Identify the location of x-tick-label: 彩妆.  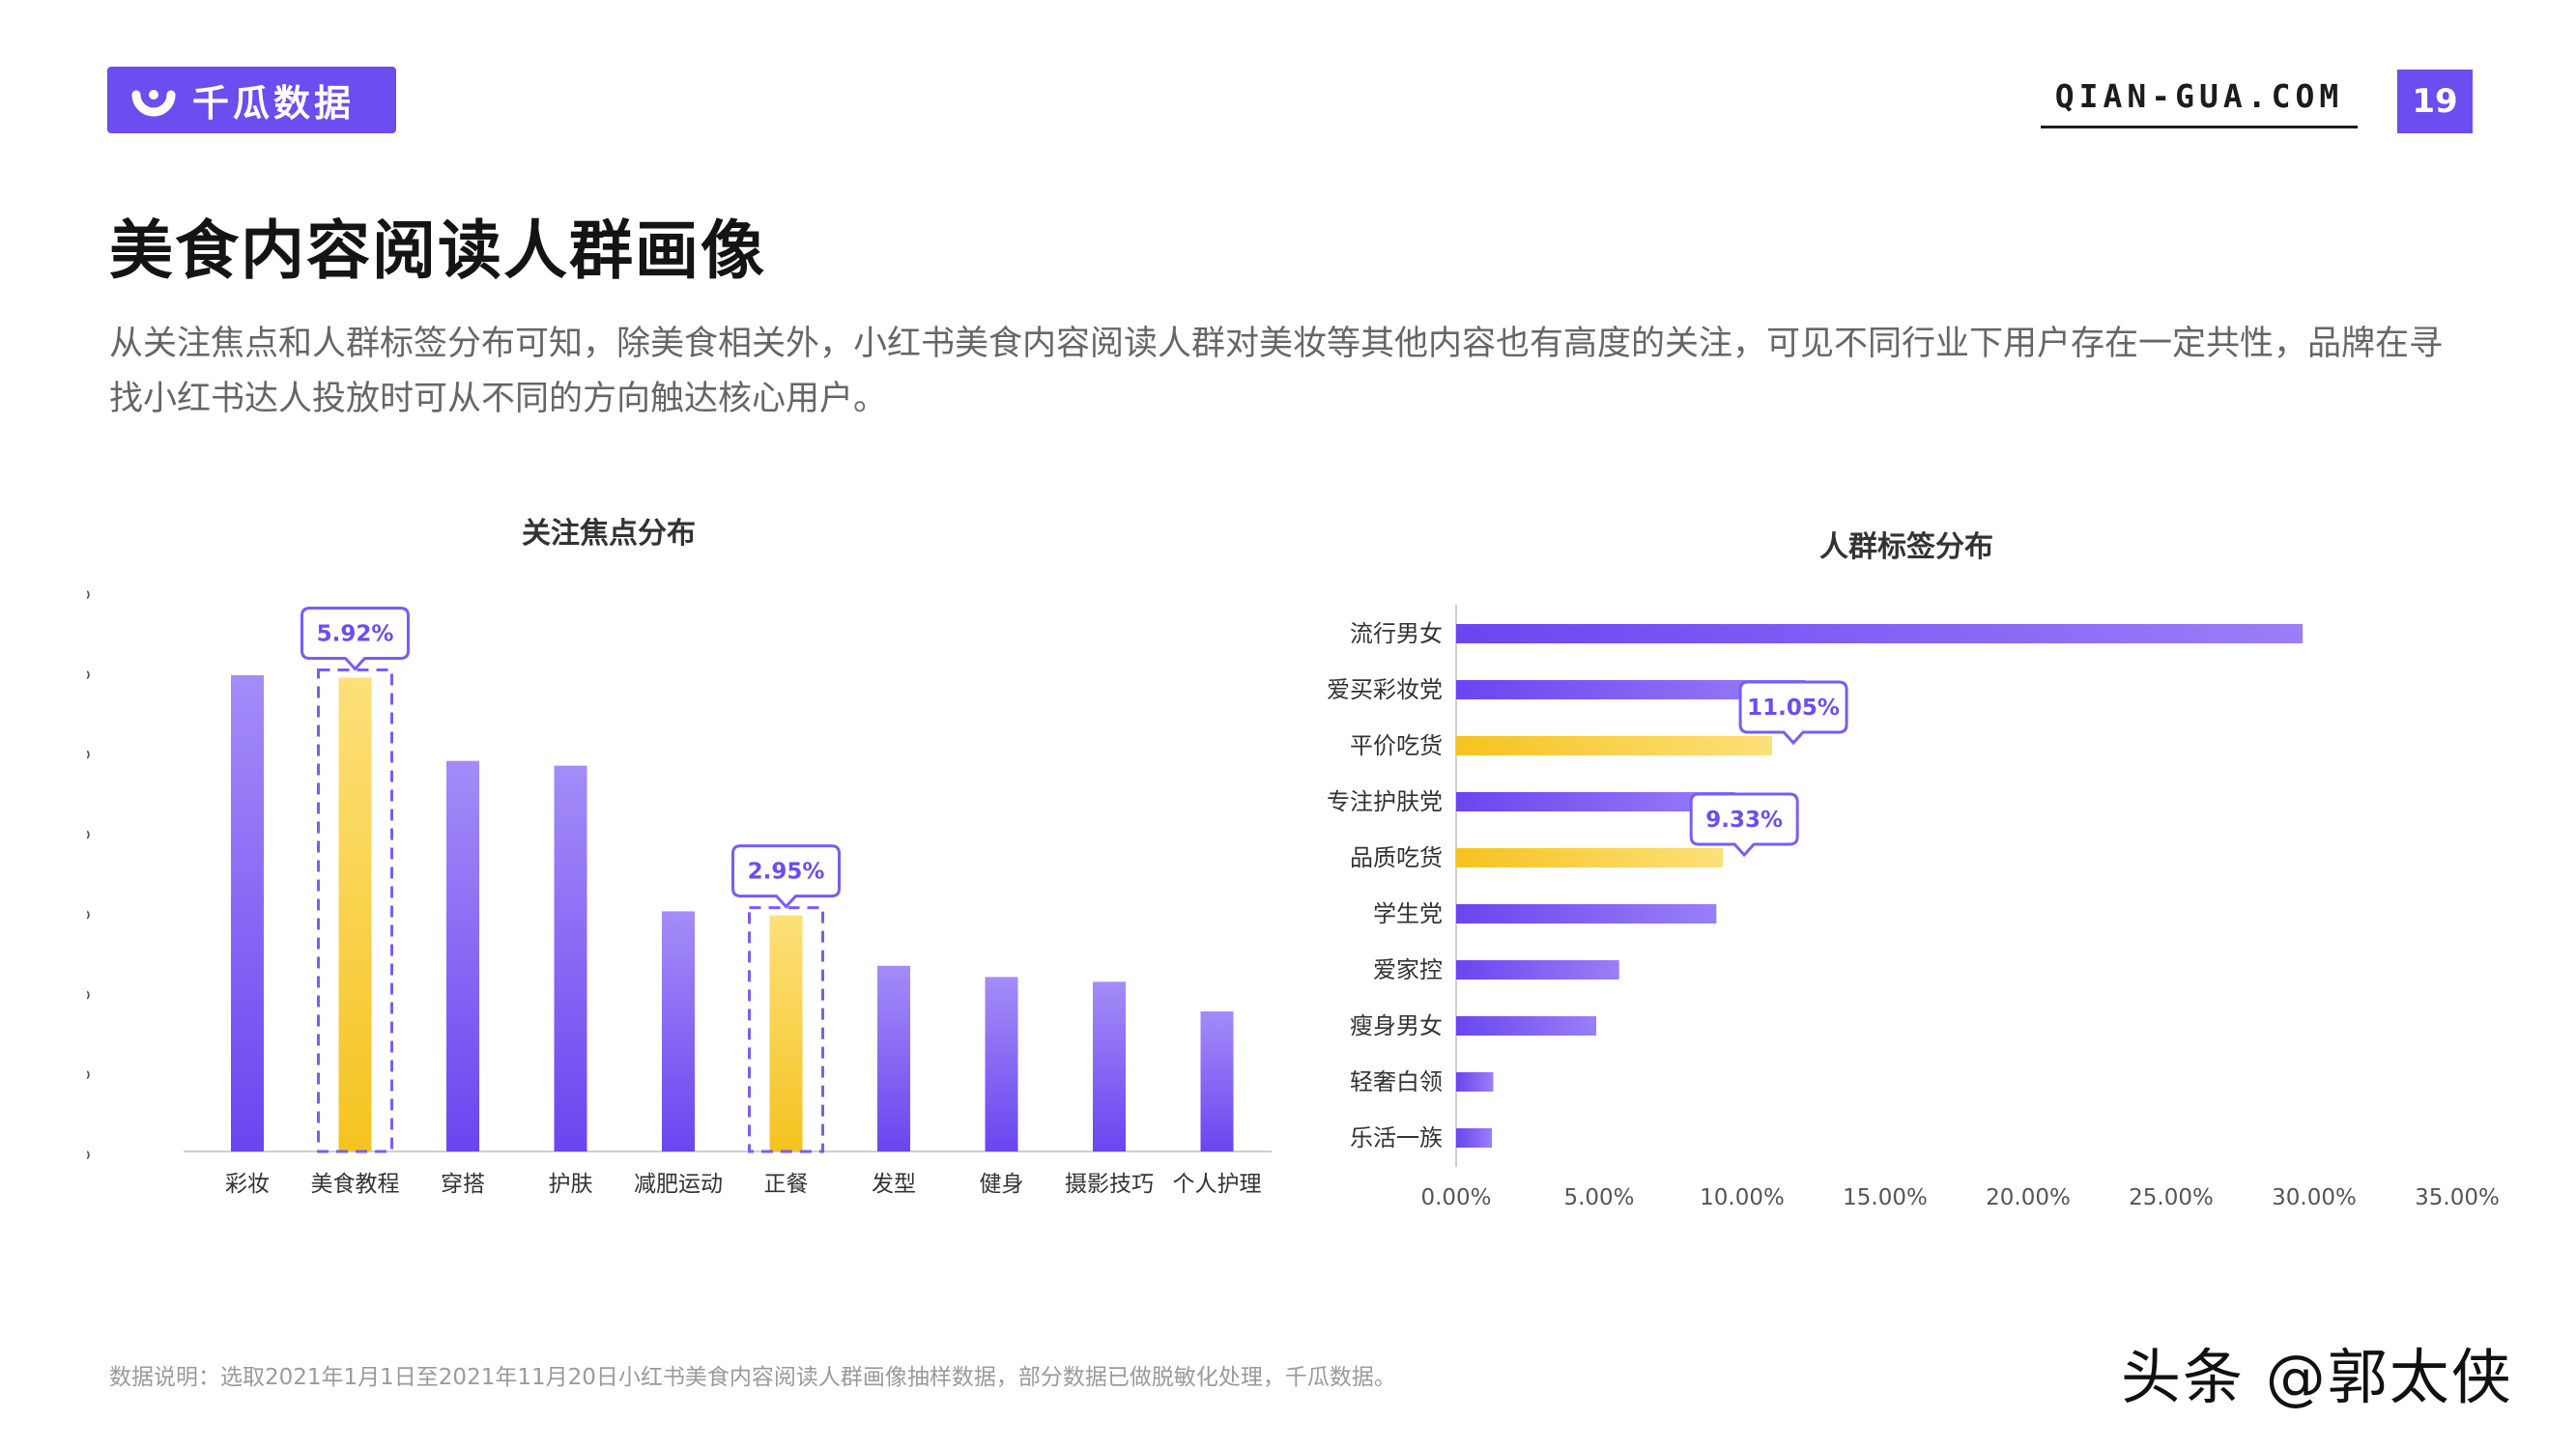
(248, 1184).